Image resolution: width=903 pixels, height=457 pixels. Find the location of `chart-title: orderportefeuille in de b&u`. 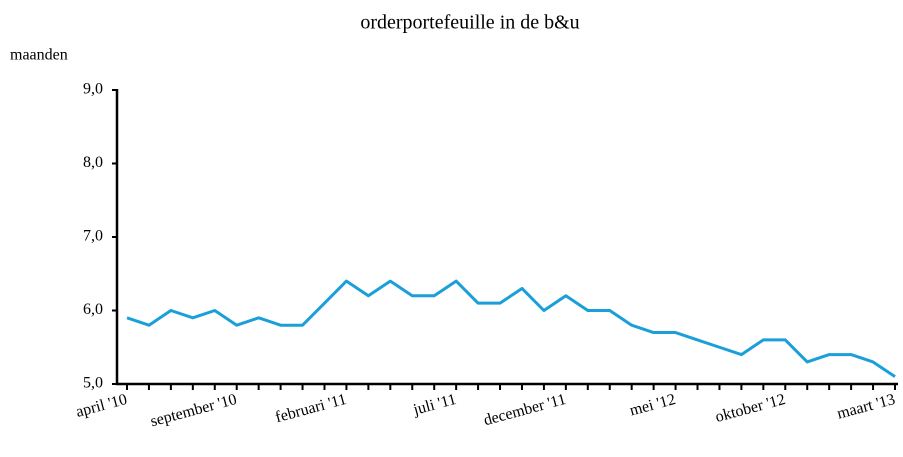

chart-title: orderportefeuille in de b&u is located at coordinates (469, 23).